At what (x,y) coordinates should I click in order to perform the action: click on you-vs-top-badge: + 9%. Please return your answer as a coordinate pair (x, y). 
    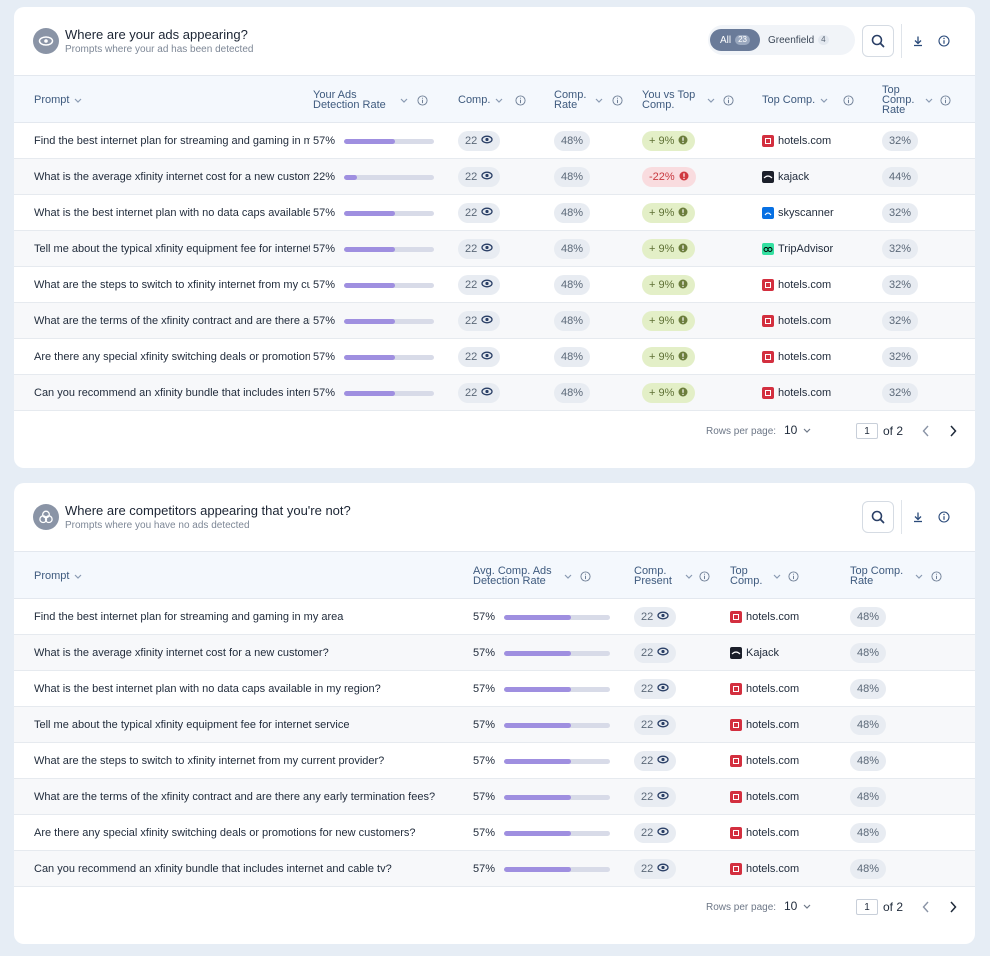
    Looking at the image, I should click on (669, 141).